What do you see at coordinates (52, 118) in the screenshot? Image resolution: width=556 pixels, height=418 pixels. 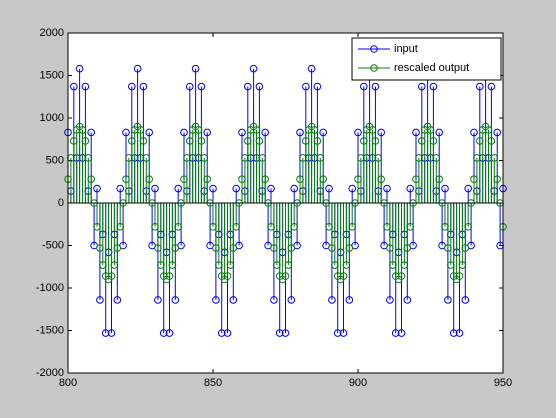 I see `y-tick-label: 1000` at bounding box center [52, 118].